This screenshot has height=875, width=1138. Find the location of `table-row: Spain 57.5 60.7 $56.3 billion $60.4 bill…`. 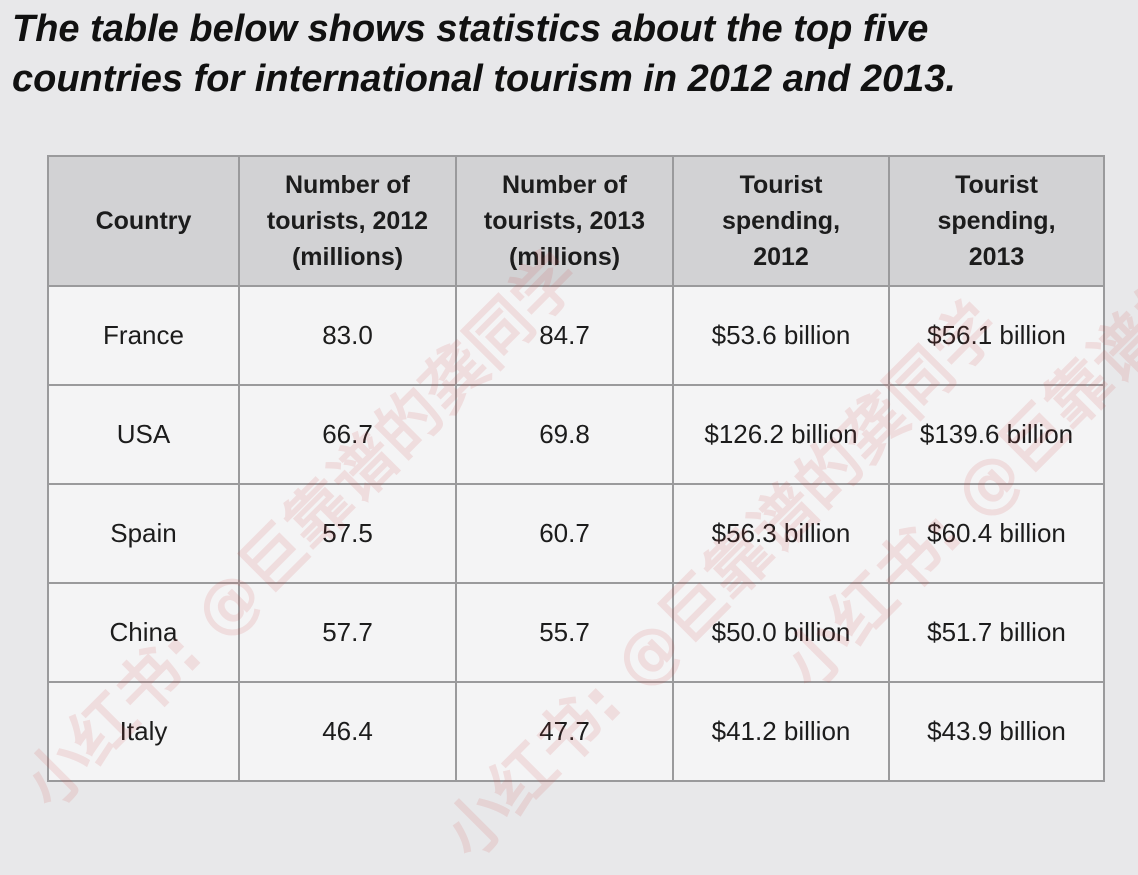

table-row: Spain 57.5 60.7 $56.3 billion $60.4 bill… is located at coordinates (576, 533).